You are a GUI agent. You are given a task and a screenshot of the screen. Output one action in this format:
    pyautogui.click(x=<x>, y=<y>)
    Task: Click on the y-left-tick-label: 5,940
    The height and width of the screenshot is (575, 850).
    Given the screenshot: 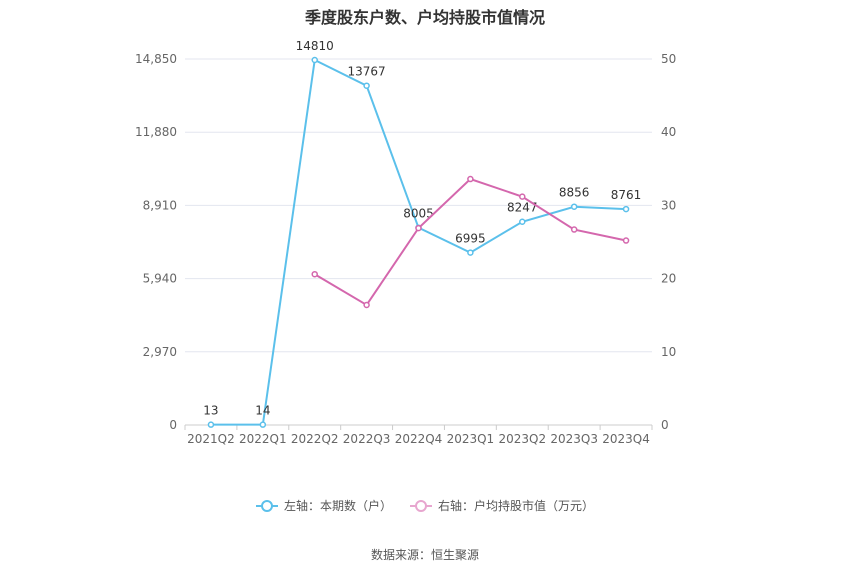 What is the action you would take?
    pyautogui.click(x=160, y=279)
    